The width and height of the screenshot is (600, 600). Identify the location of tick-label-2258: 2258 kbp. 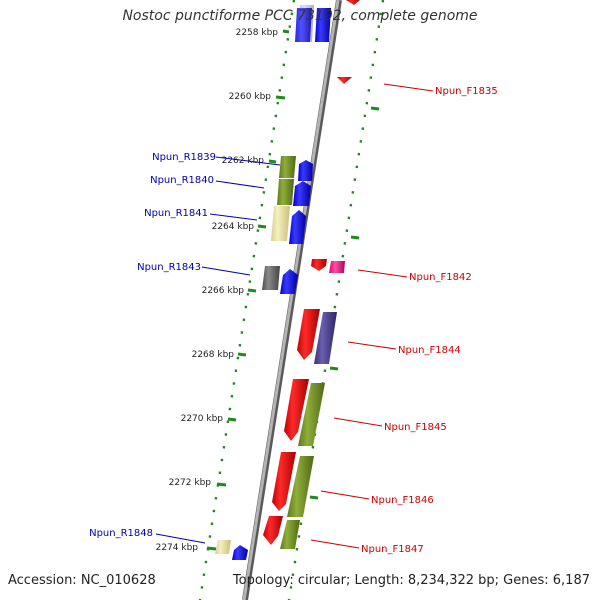
(257, 33).